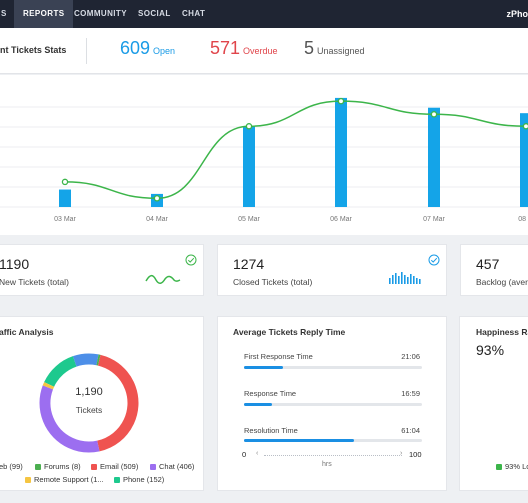  What do you see at coordinates (264, 14) in the screenshot?
I see `top-nav: S REPORTS COMMUNITY SOCIAL CHAT zPho` at bounding box center [264, 14].